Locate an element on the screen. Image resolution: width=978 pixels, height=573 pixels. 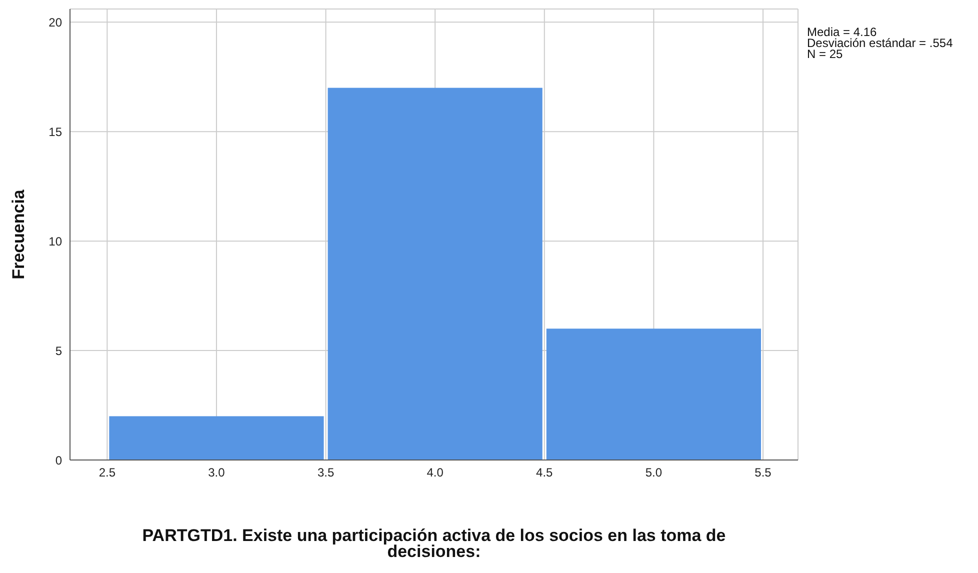
y-tick-label: 15 is located at coordinates (55, 131).